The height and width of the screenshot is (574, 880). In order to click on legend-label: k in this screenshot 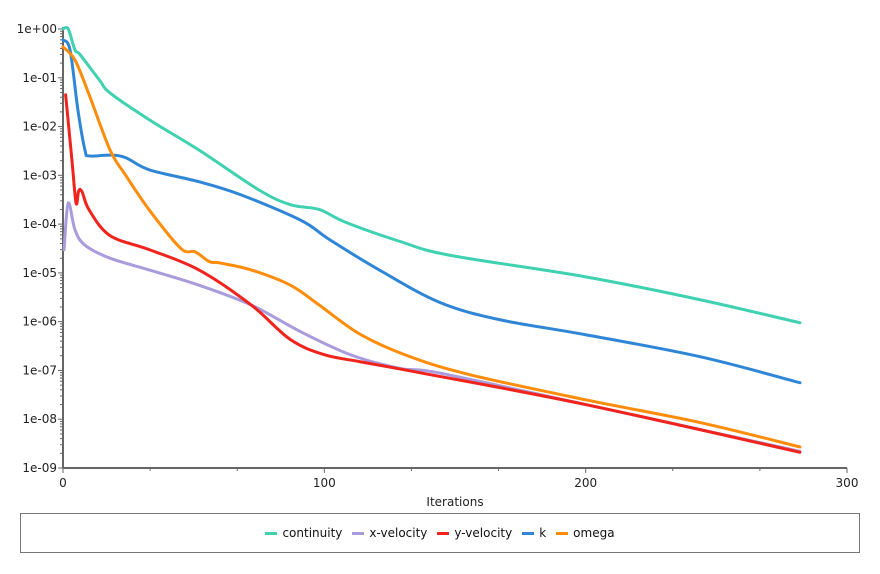, I will do `click(543, 533)`.